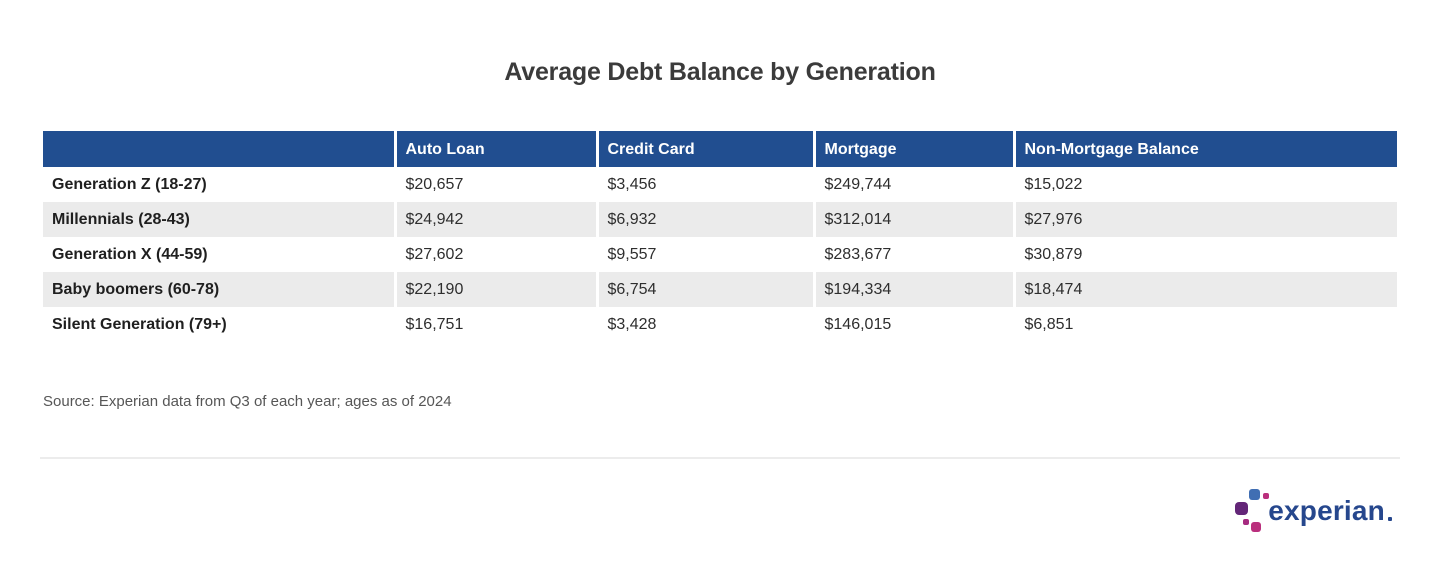  What do you see at coordinates (720, 72) in the screenshot?
I see `chart-title: Average Debt Balance by Generation` at bounding box center [720, 72].